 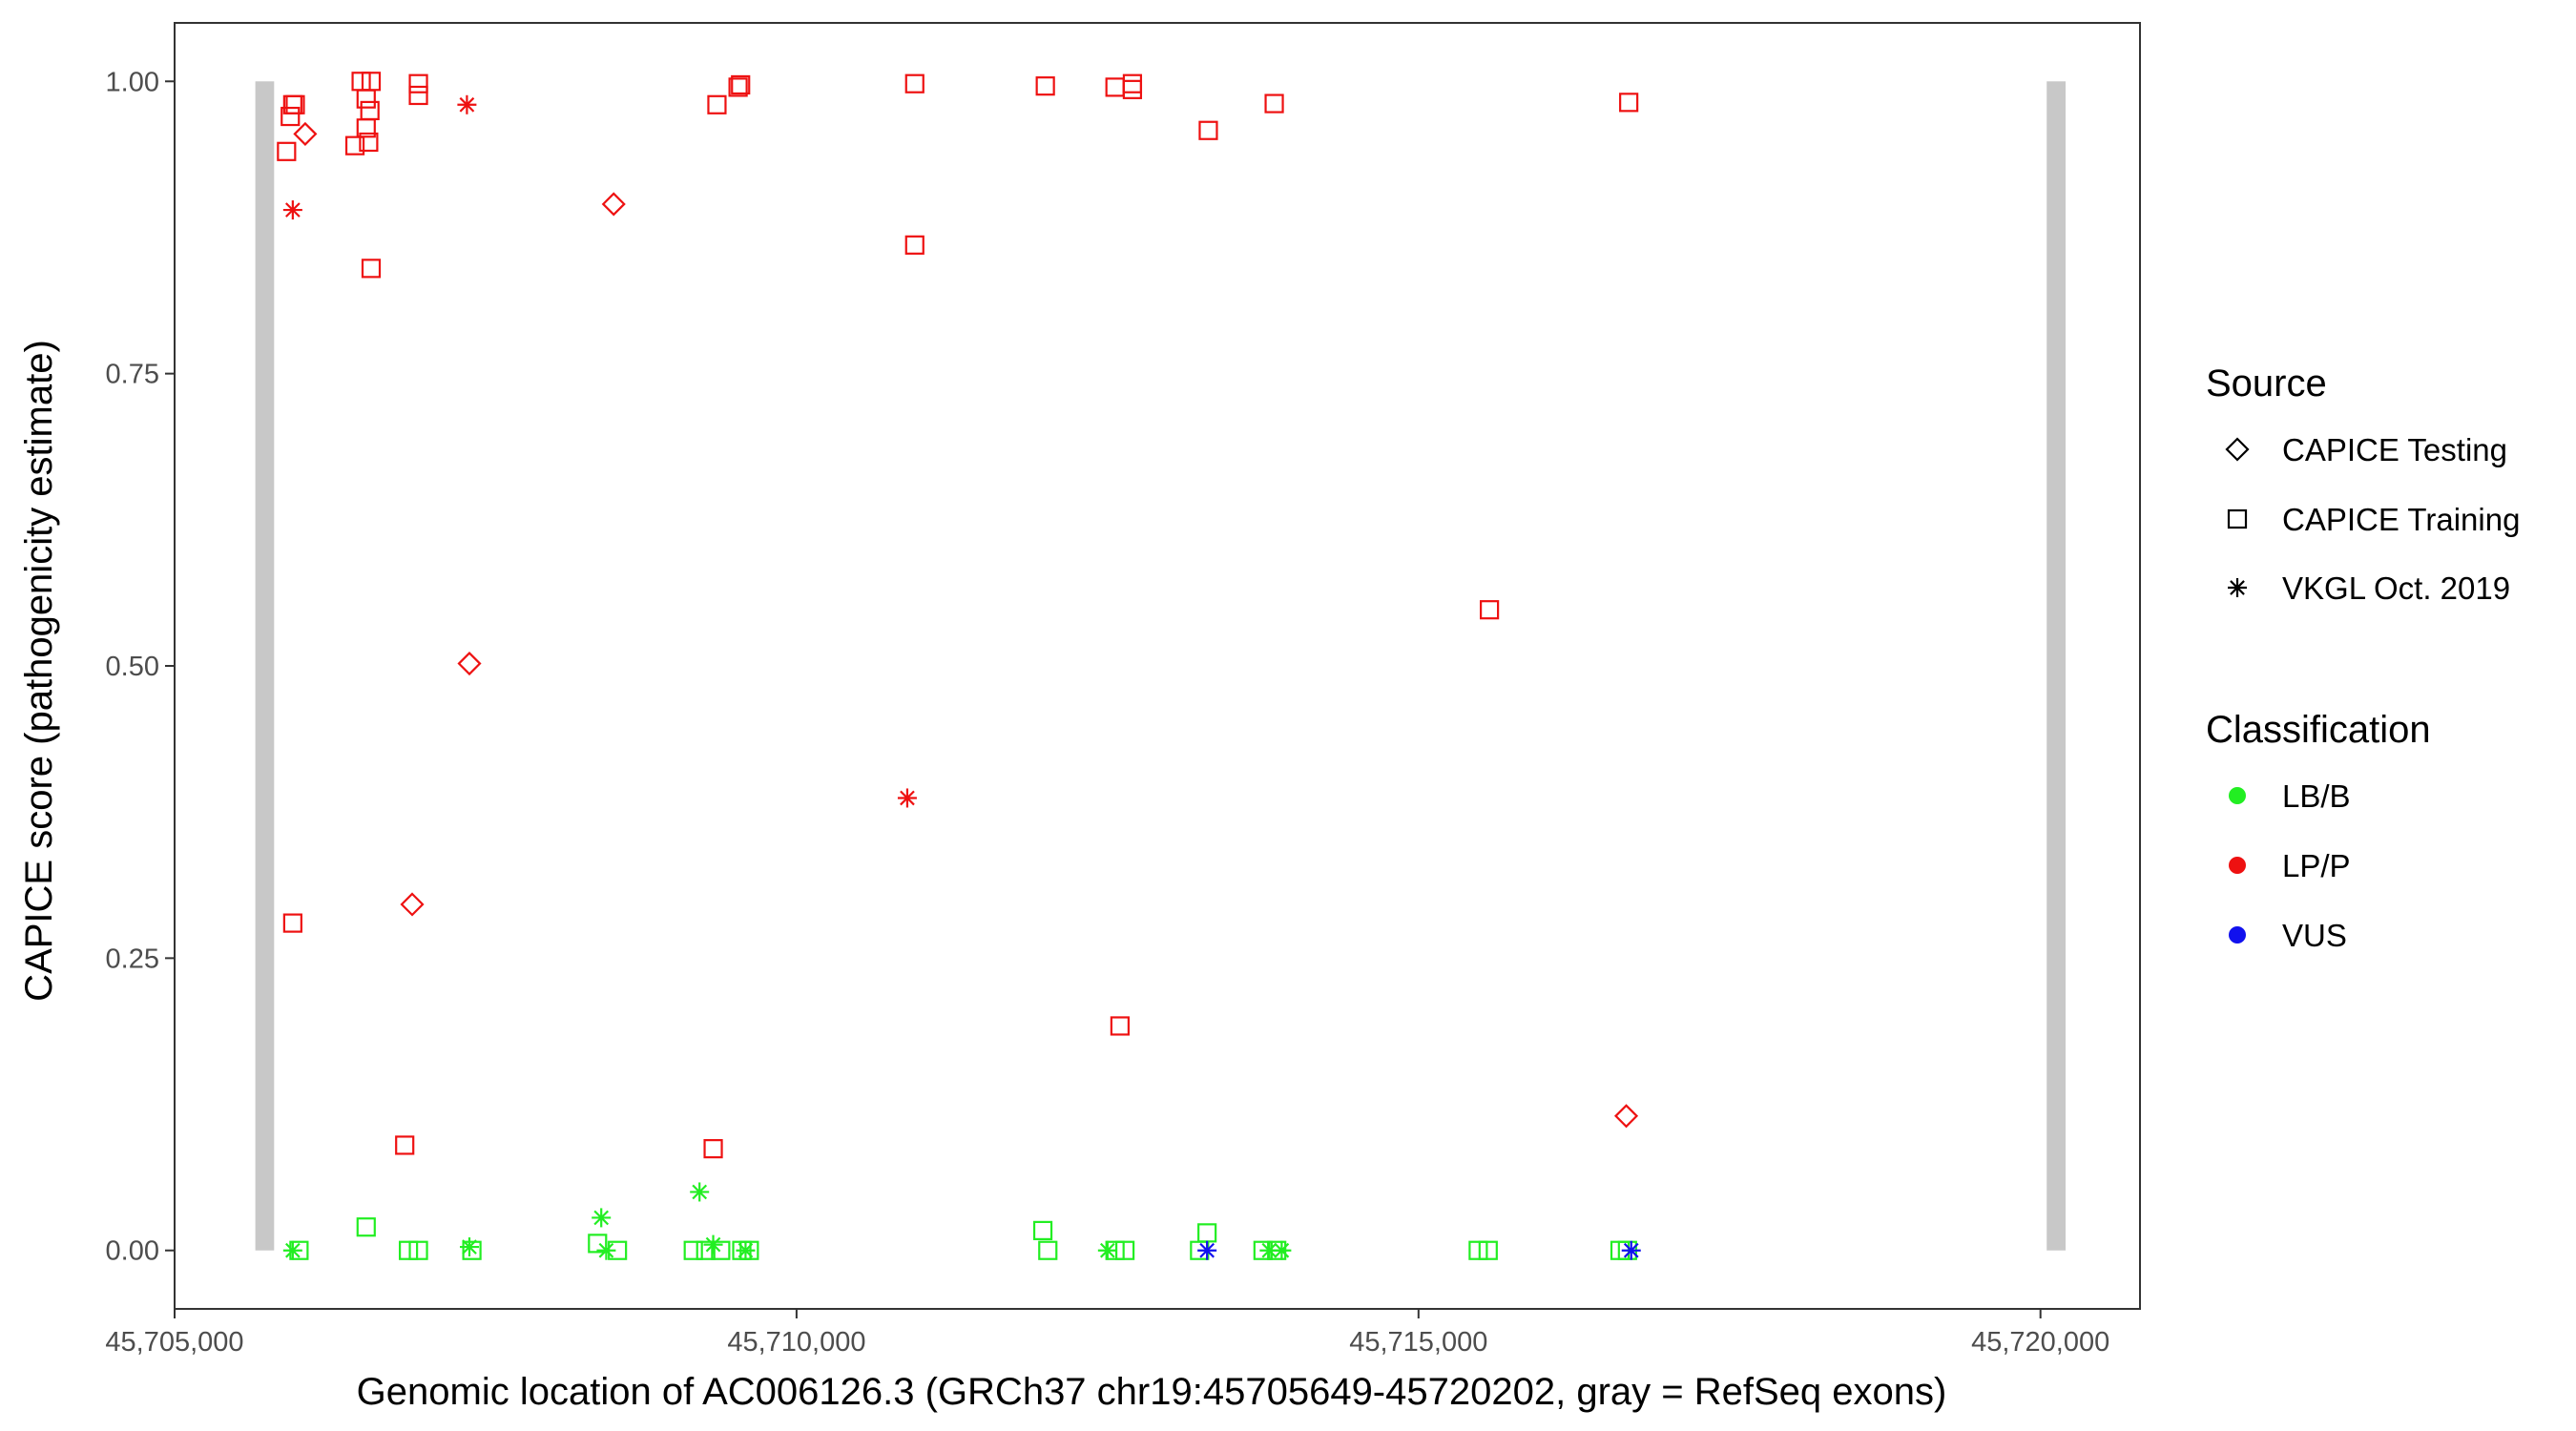 I want to click on legend-source-item-training: CAPICE Training, so click(x=2373, y=519).